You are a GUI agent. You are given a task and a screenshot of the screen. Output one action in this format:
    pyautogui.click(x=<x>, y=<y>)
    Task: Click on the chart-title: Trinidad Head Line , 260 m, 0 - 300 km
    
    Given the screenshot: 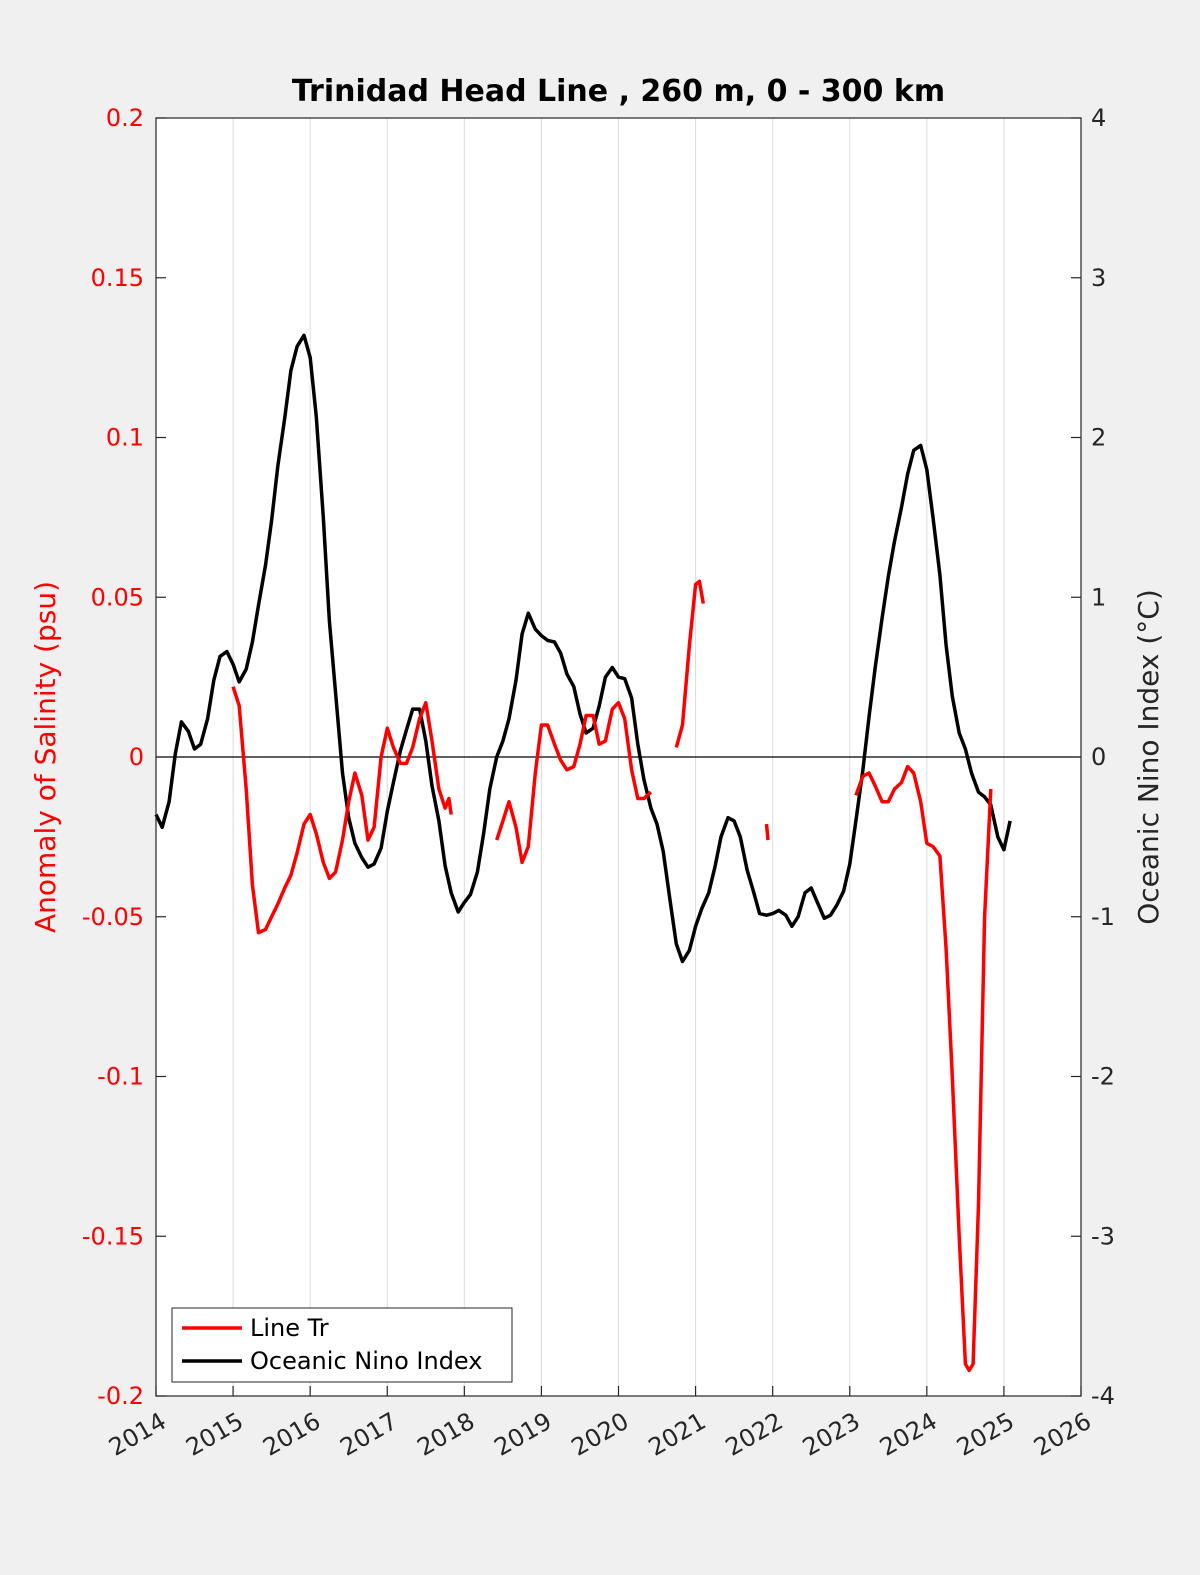 What is the action you would take?
    pyautogui.click(x=618, y=91)
    